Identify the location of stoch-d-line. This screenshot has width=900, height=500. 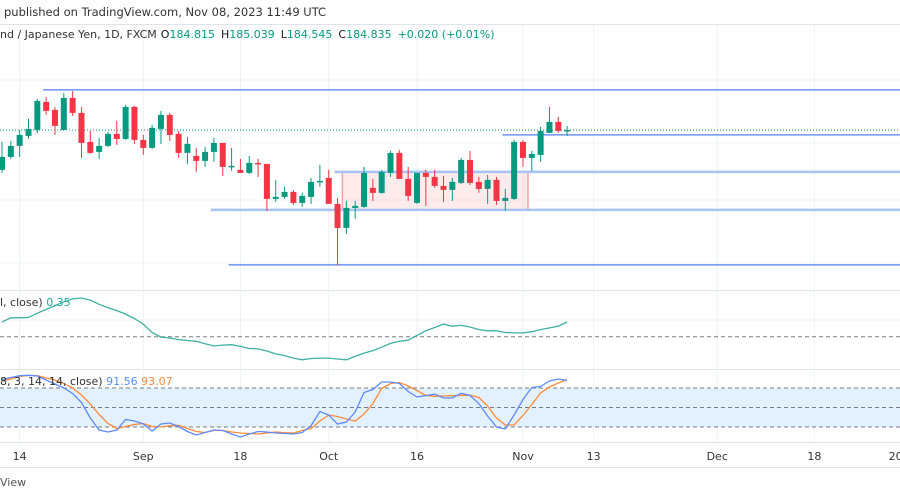
(284, 404).